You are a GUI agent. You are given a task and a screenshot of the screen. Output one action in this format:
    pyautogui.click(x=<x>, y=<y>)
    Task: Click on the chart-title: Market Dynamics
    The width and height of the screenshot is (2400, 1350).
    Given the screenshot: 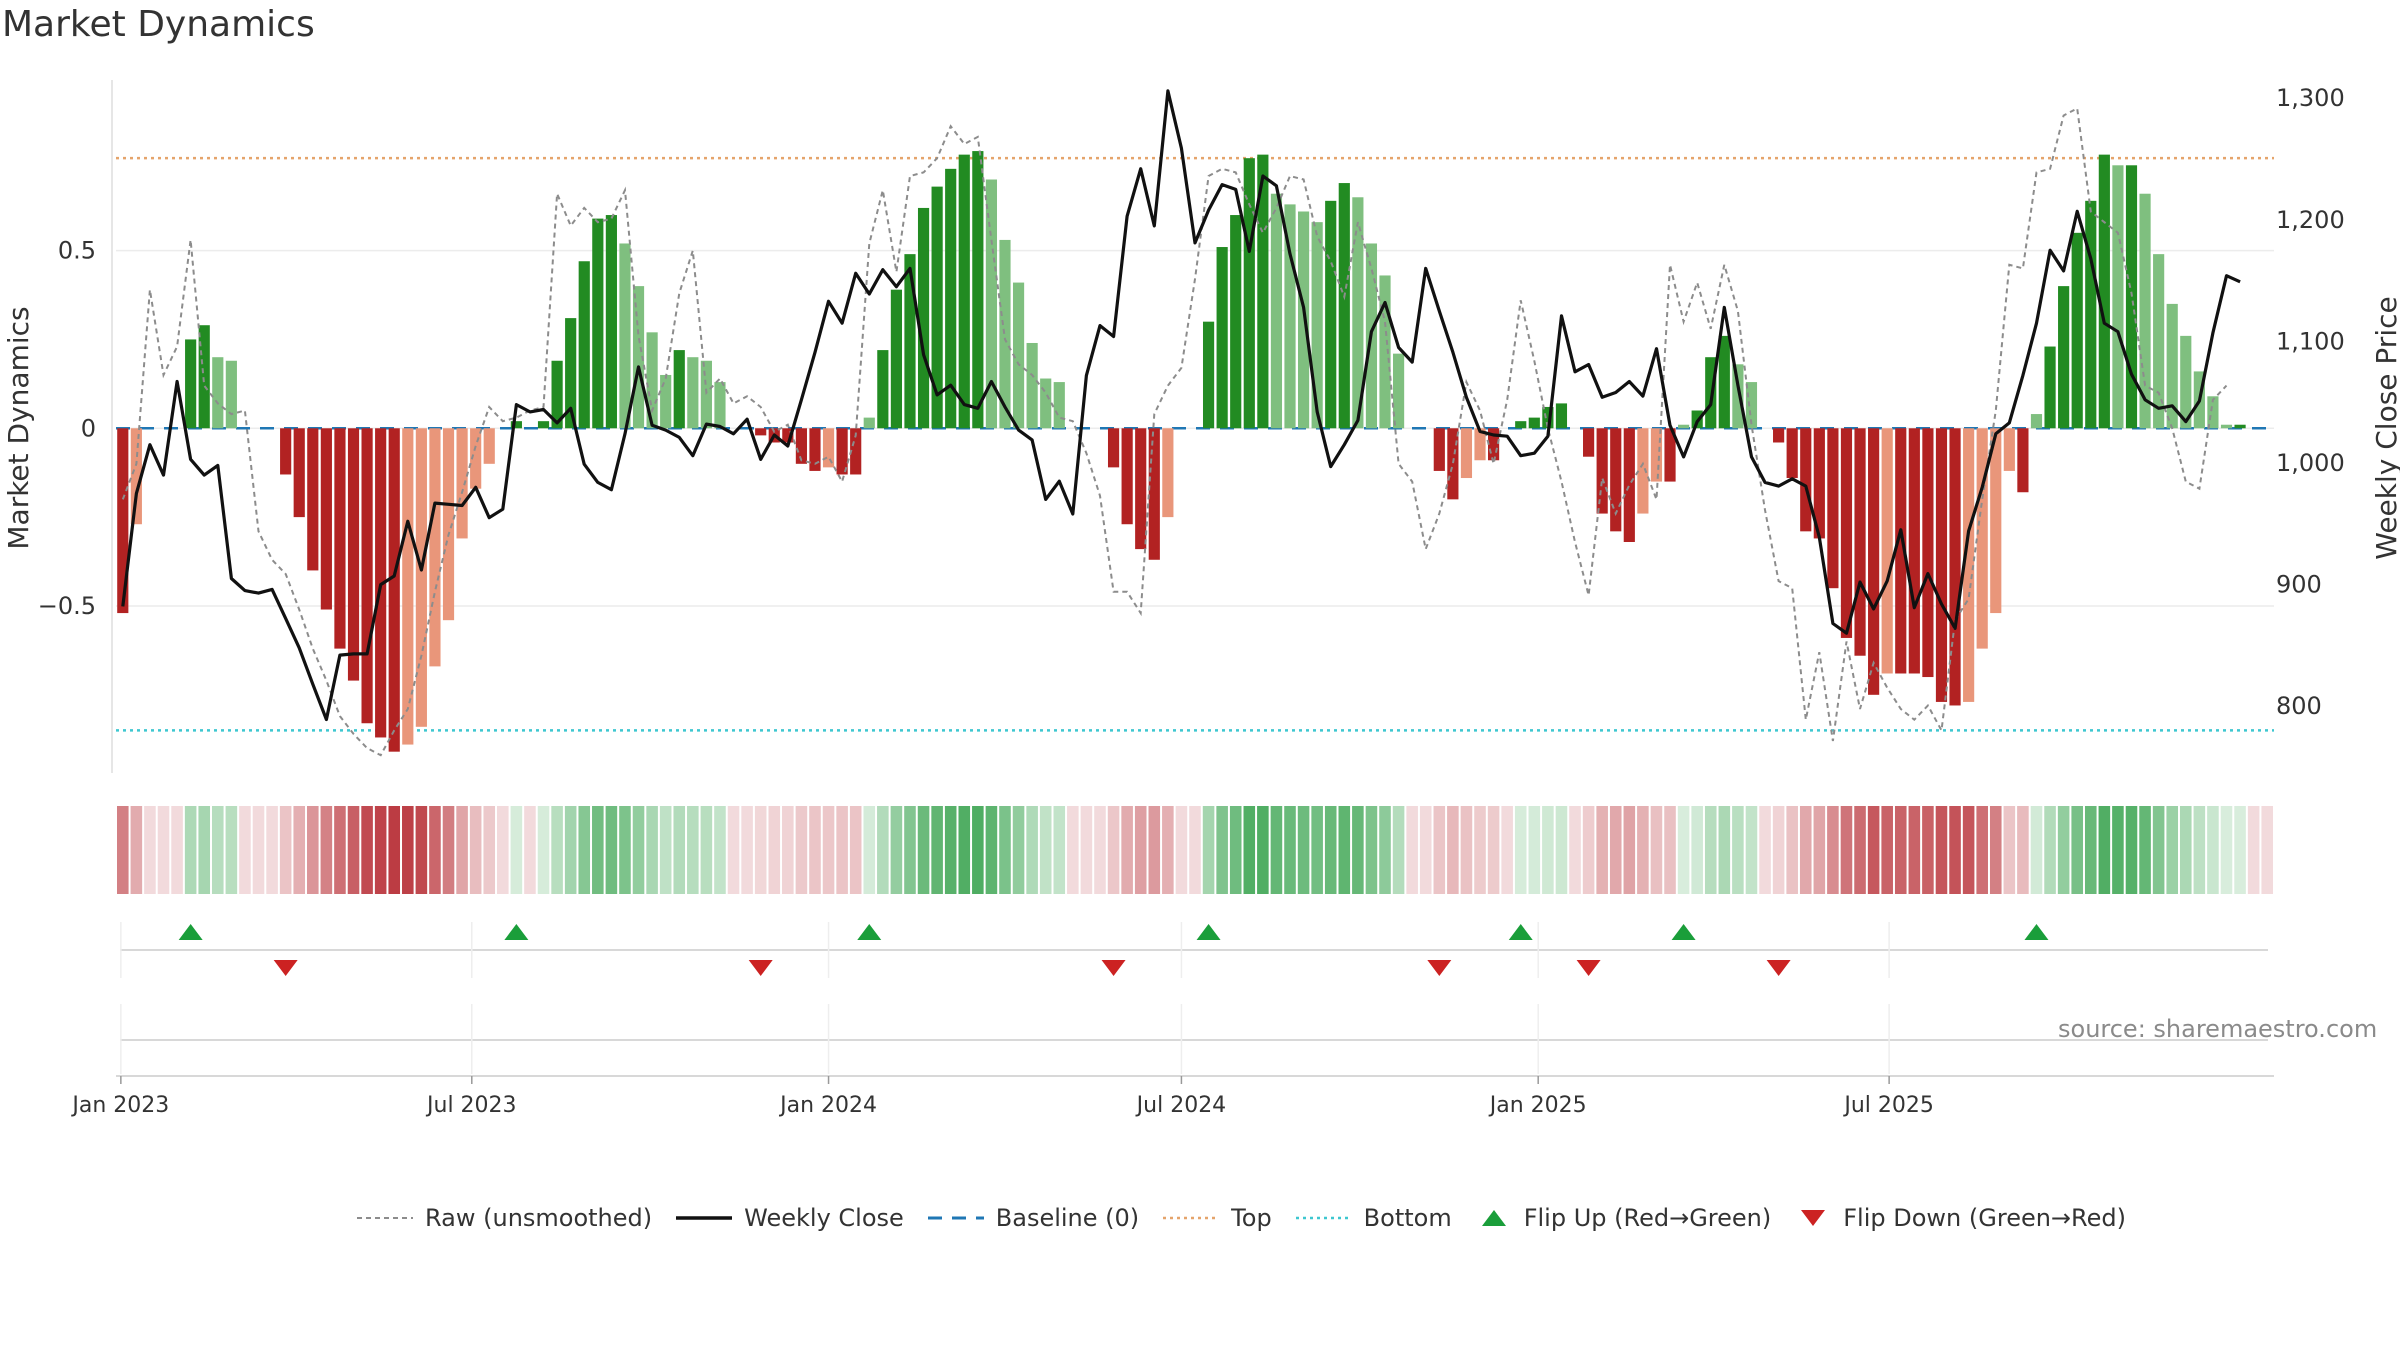 What is the action you would take?
    pyautogui.click(x=158, y=24)
    